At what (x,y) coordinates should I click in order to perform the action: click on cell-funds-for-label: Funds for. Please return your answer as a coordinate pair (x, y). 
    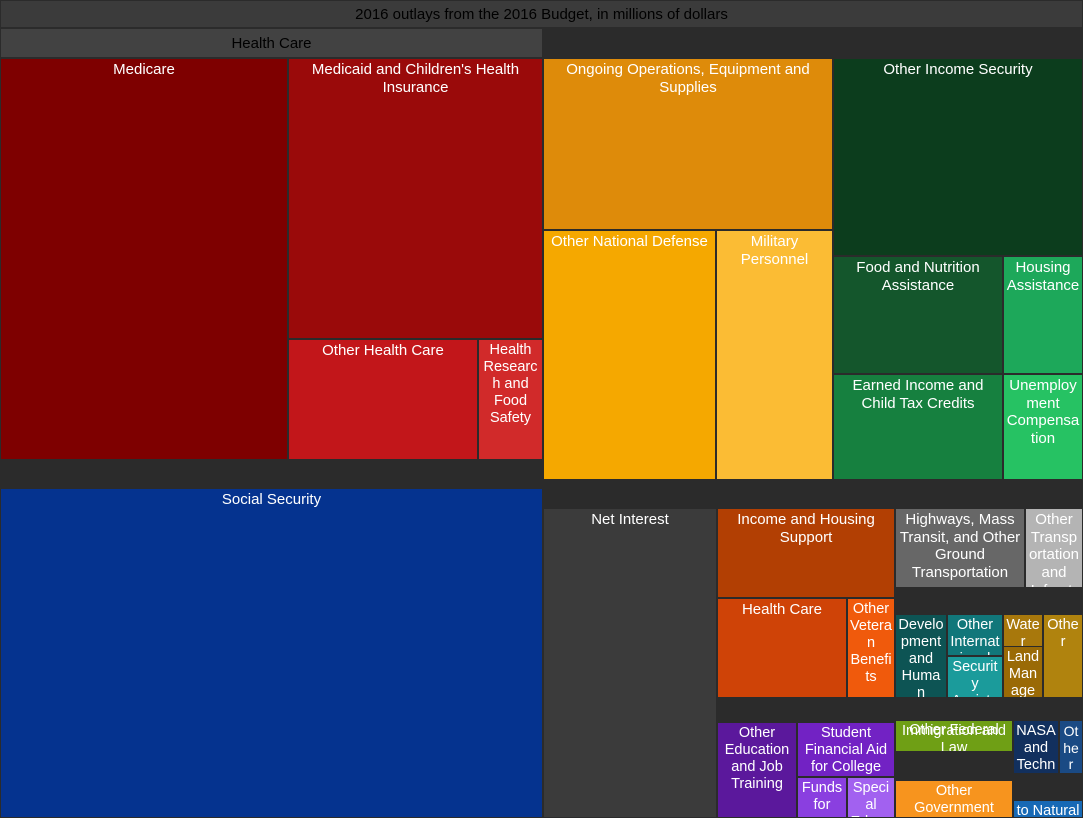
    Looking at the image, I should click on (822, 797).